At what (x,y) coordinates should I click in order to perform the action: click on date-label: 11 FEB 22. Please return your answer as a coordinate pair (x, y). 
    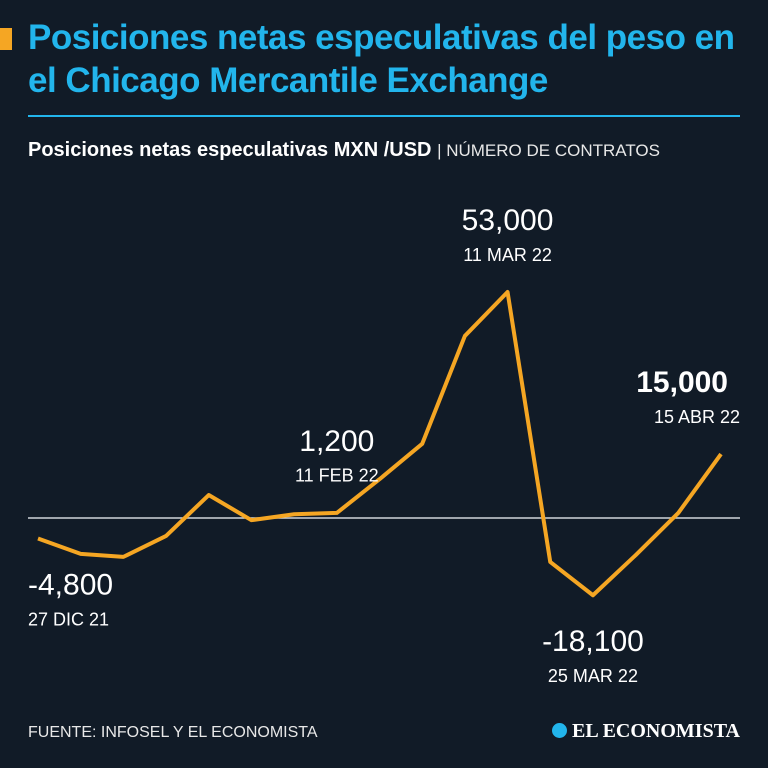
    Looking at the image, I should click on (337, 476).